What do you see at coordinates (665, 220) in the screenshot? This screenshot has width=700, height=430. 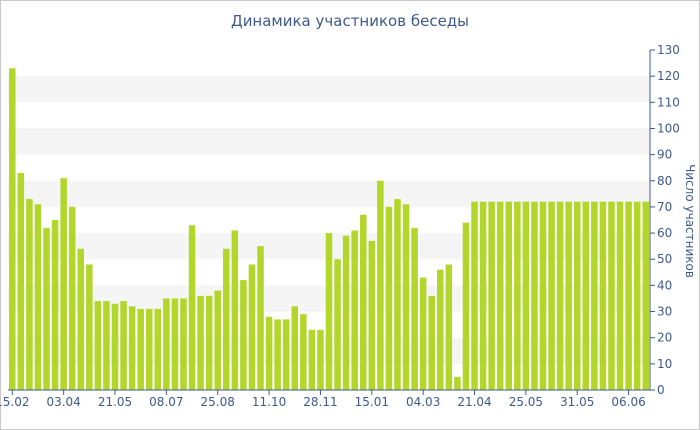 I see `y-axis-ticks: 0 10 20 30 40 50 60 70 80 90 100 110 120 130` at bounding box center [665, 220].